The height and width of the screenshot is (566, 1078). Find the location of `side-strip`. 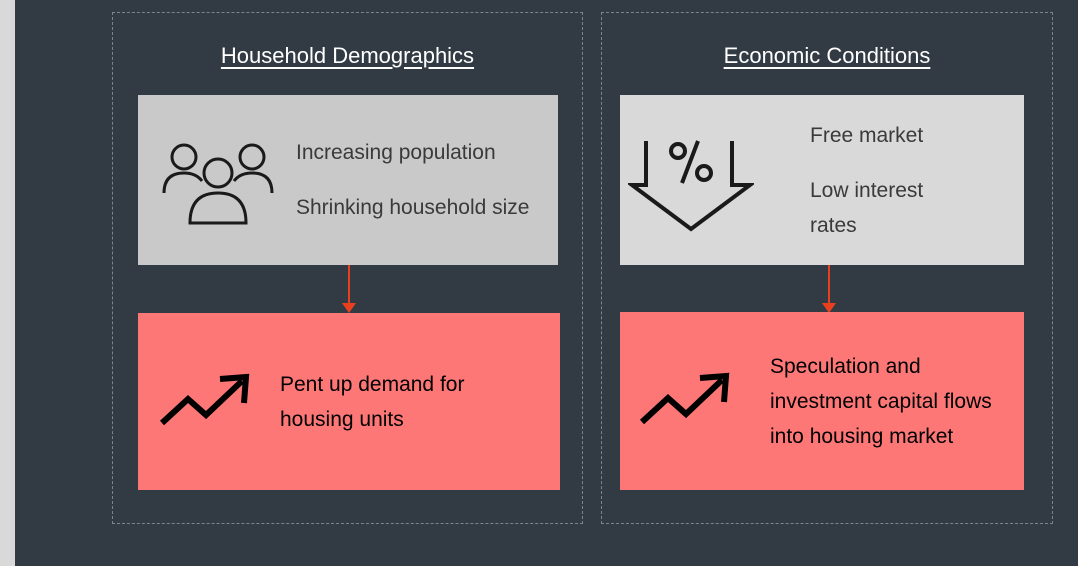

side-strip is located at coordinates (7, 283).